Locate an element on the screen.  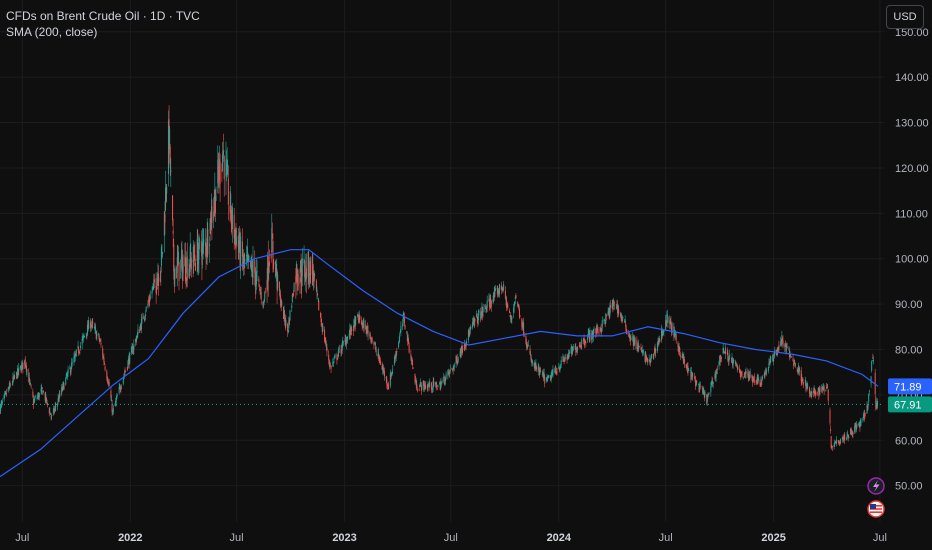
symbol-title: CFDs on Brent Crude Oil · 1D · TVC is located at coordinates (103, 16).